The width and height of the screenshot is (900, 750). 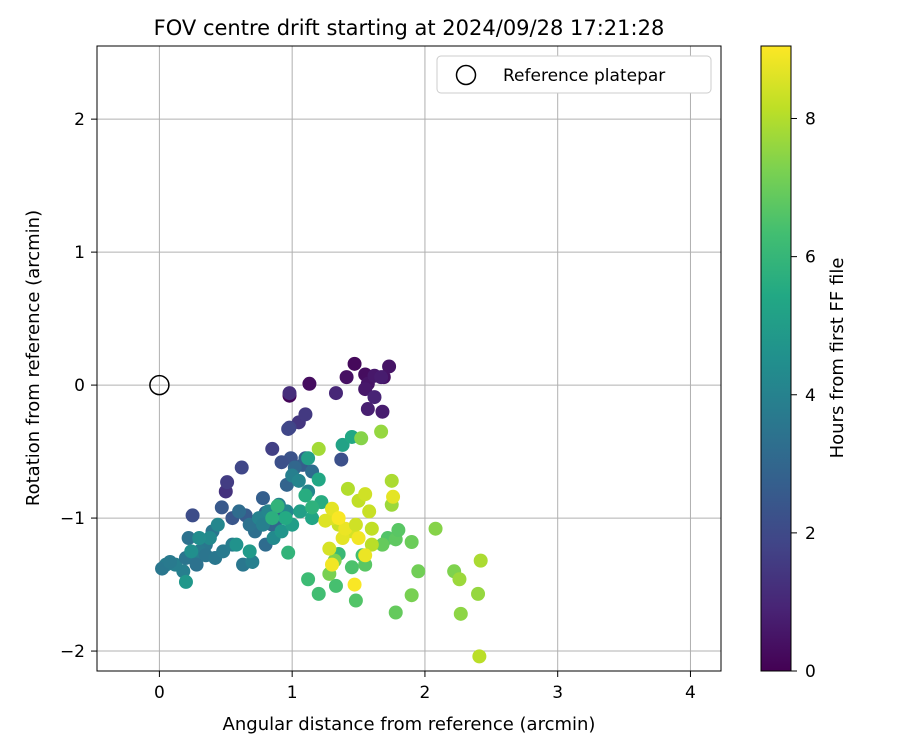 I want to click on x-tick-label: 4, so click(x=690, y=693).